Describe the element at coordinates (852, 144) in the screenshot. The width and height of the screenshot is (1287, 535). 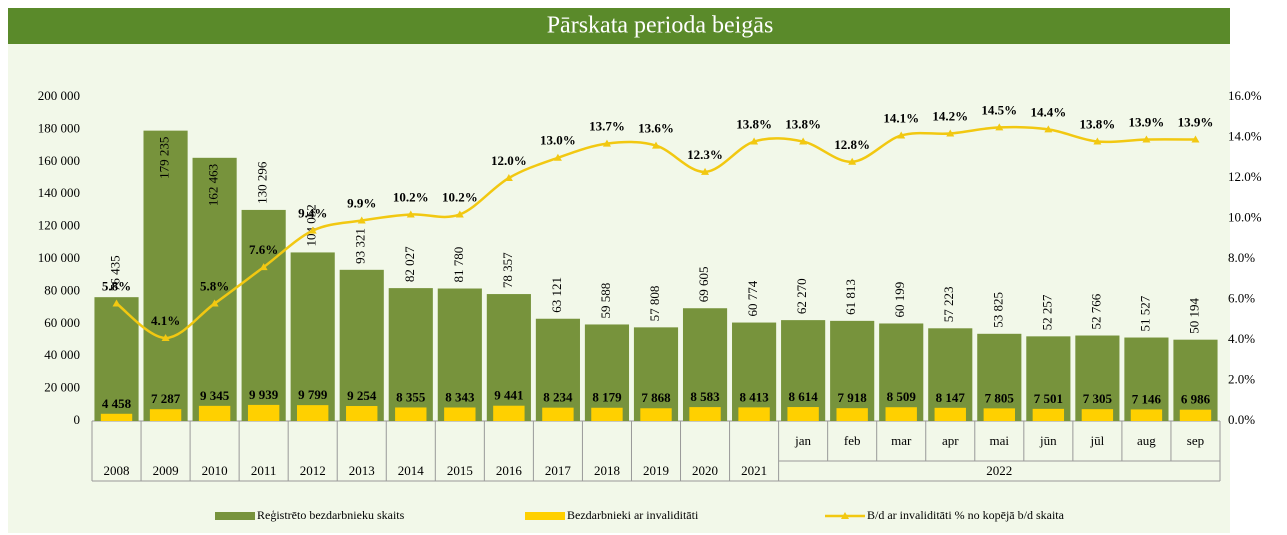
I see `line-value-label: 12.8%` at that location.